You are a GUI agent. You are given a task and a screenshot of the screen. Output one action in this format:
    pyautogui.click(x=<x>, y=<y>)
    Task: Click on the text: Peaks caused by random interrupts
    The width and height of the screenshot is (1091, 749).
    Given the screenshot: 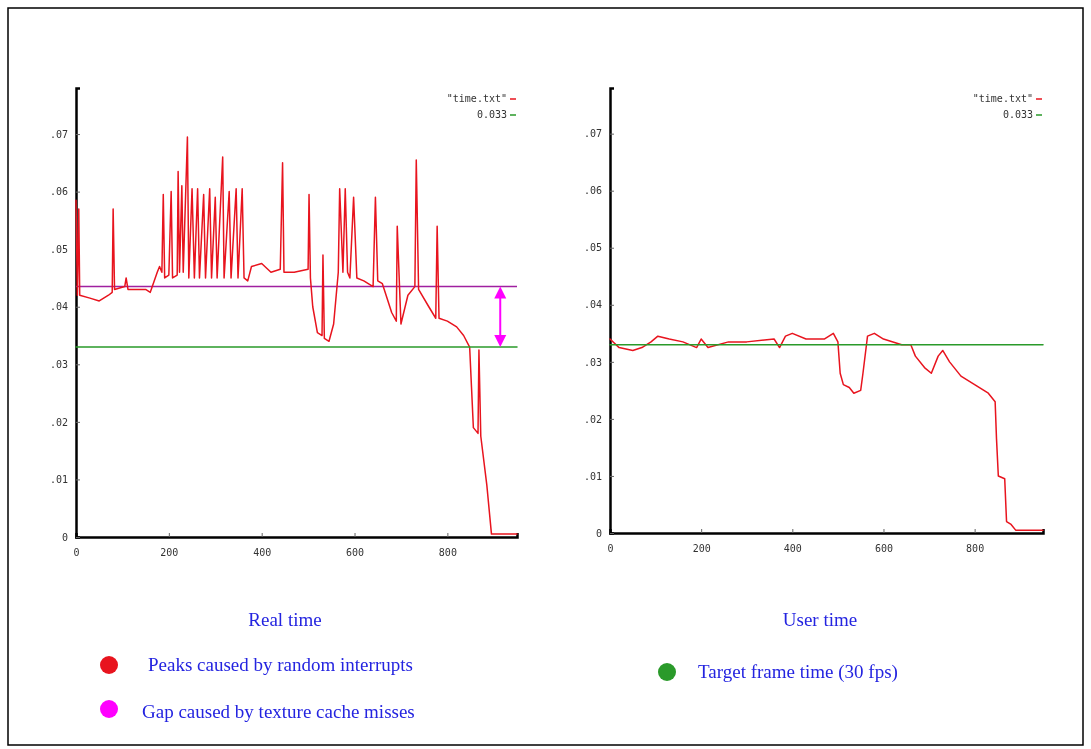 What is the action you would take?
    pyautogui.click(x=280, y=664)
    